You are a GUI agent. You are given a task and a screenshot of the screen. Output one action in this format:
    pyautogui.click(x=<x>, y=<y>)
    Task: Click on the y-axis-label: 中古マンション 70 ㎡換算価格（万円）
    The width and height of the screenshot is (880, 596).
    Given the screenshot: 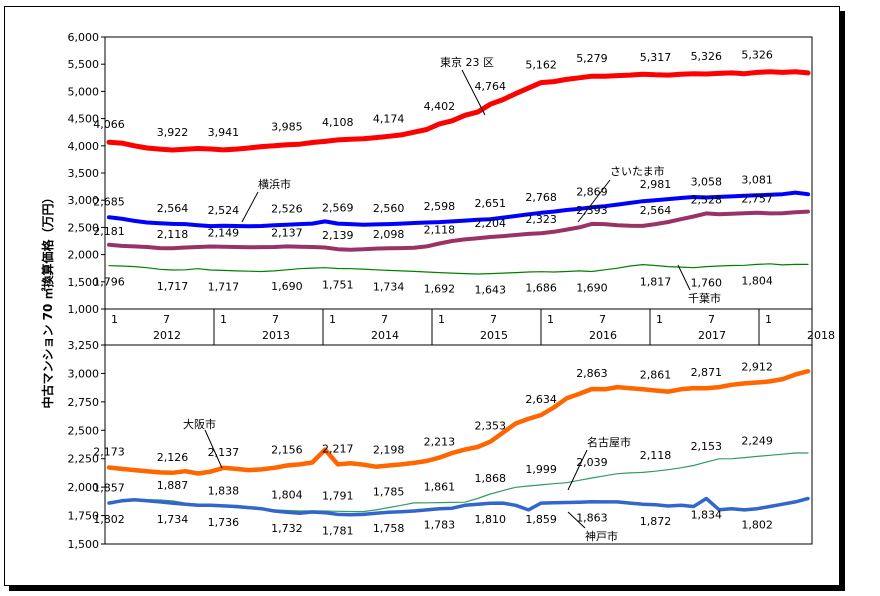 What is the action you would take?
    pyautogui.click(x=47, y=299)
    